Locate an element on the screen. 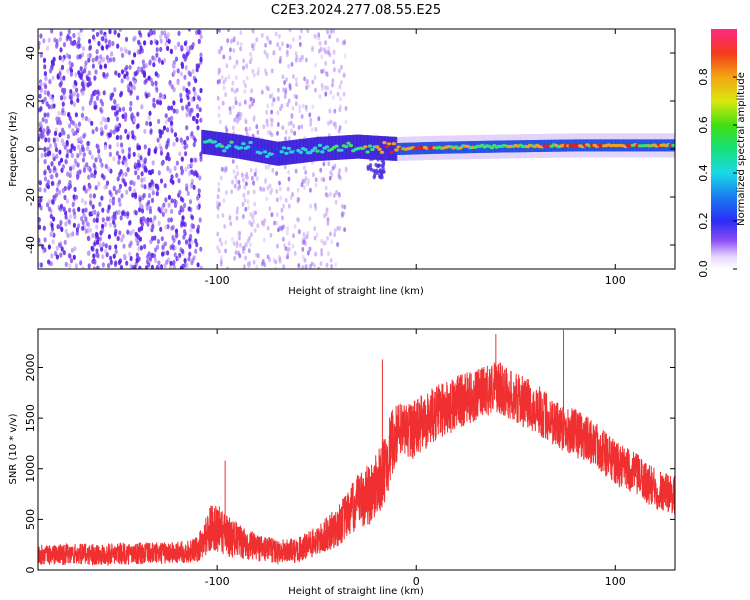  colorbar-tick-label: 0.2 is located at coordinates (703, 221).